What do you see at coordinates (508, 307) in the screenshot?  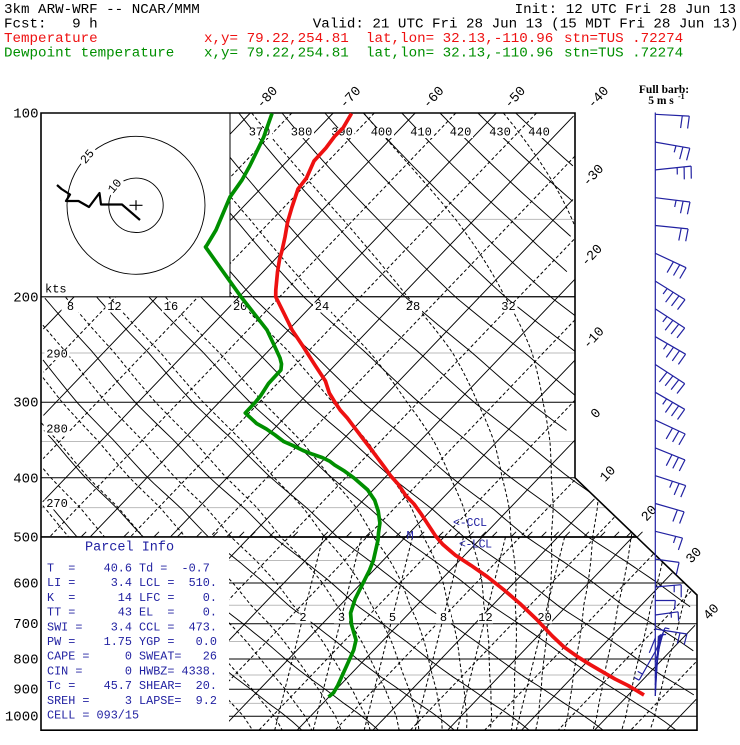 I see `svg-text: 32` at bounding box center [508, 307].